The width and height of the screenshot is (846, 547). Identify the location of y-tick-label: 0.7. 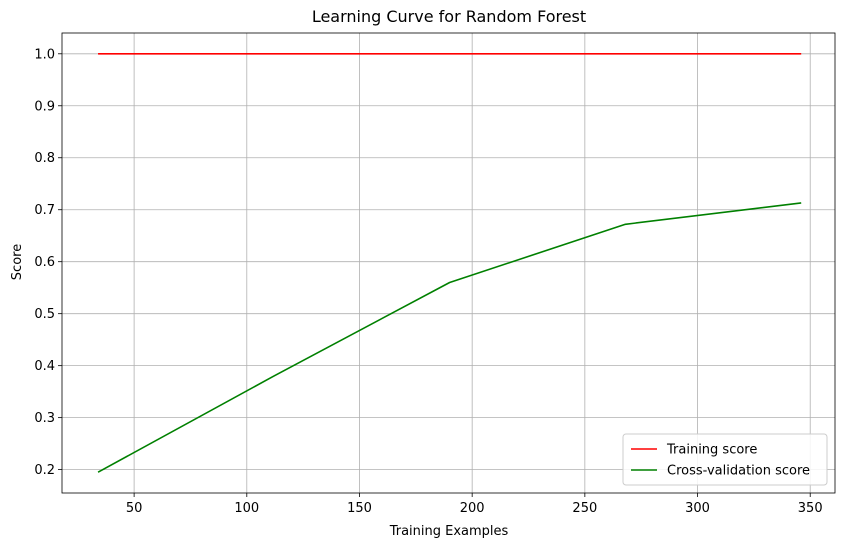
(44, 210).